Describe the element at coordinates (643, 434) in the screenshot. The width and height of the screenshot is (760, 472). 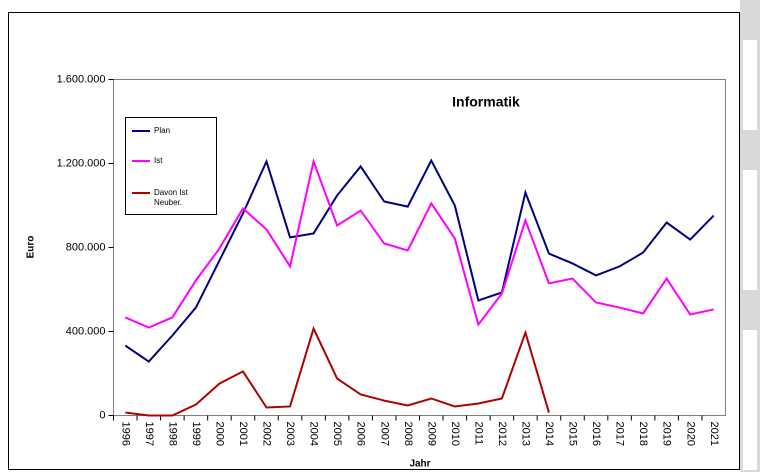
I see `x-tick-label: 2018` at that location.